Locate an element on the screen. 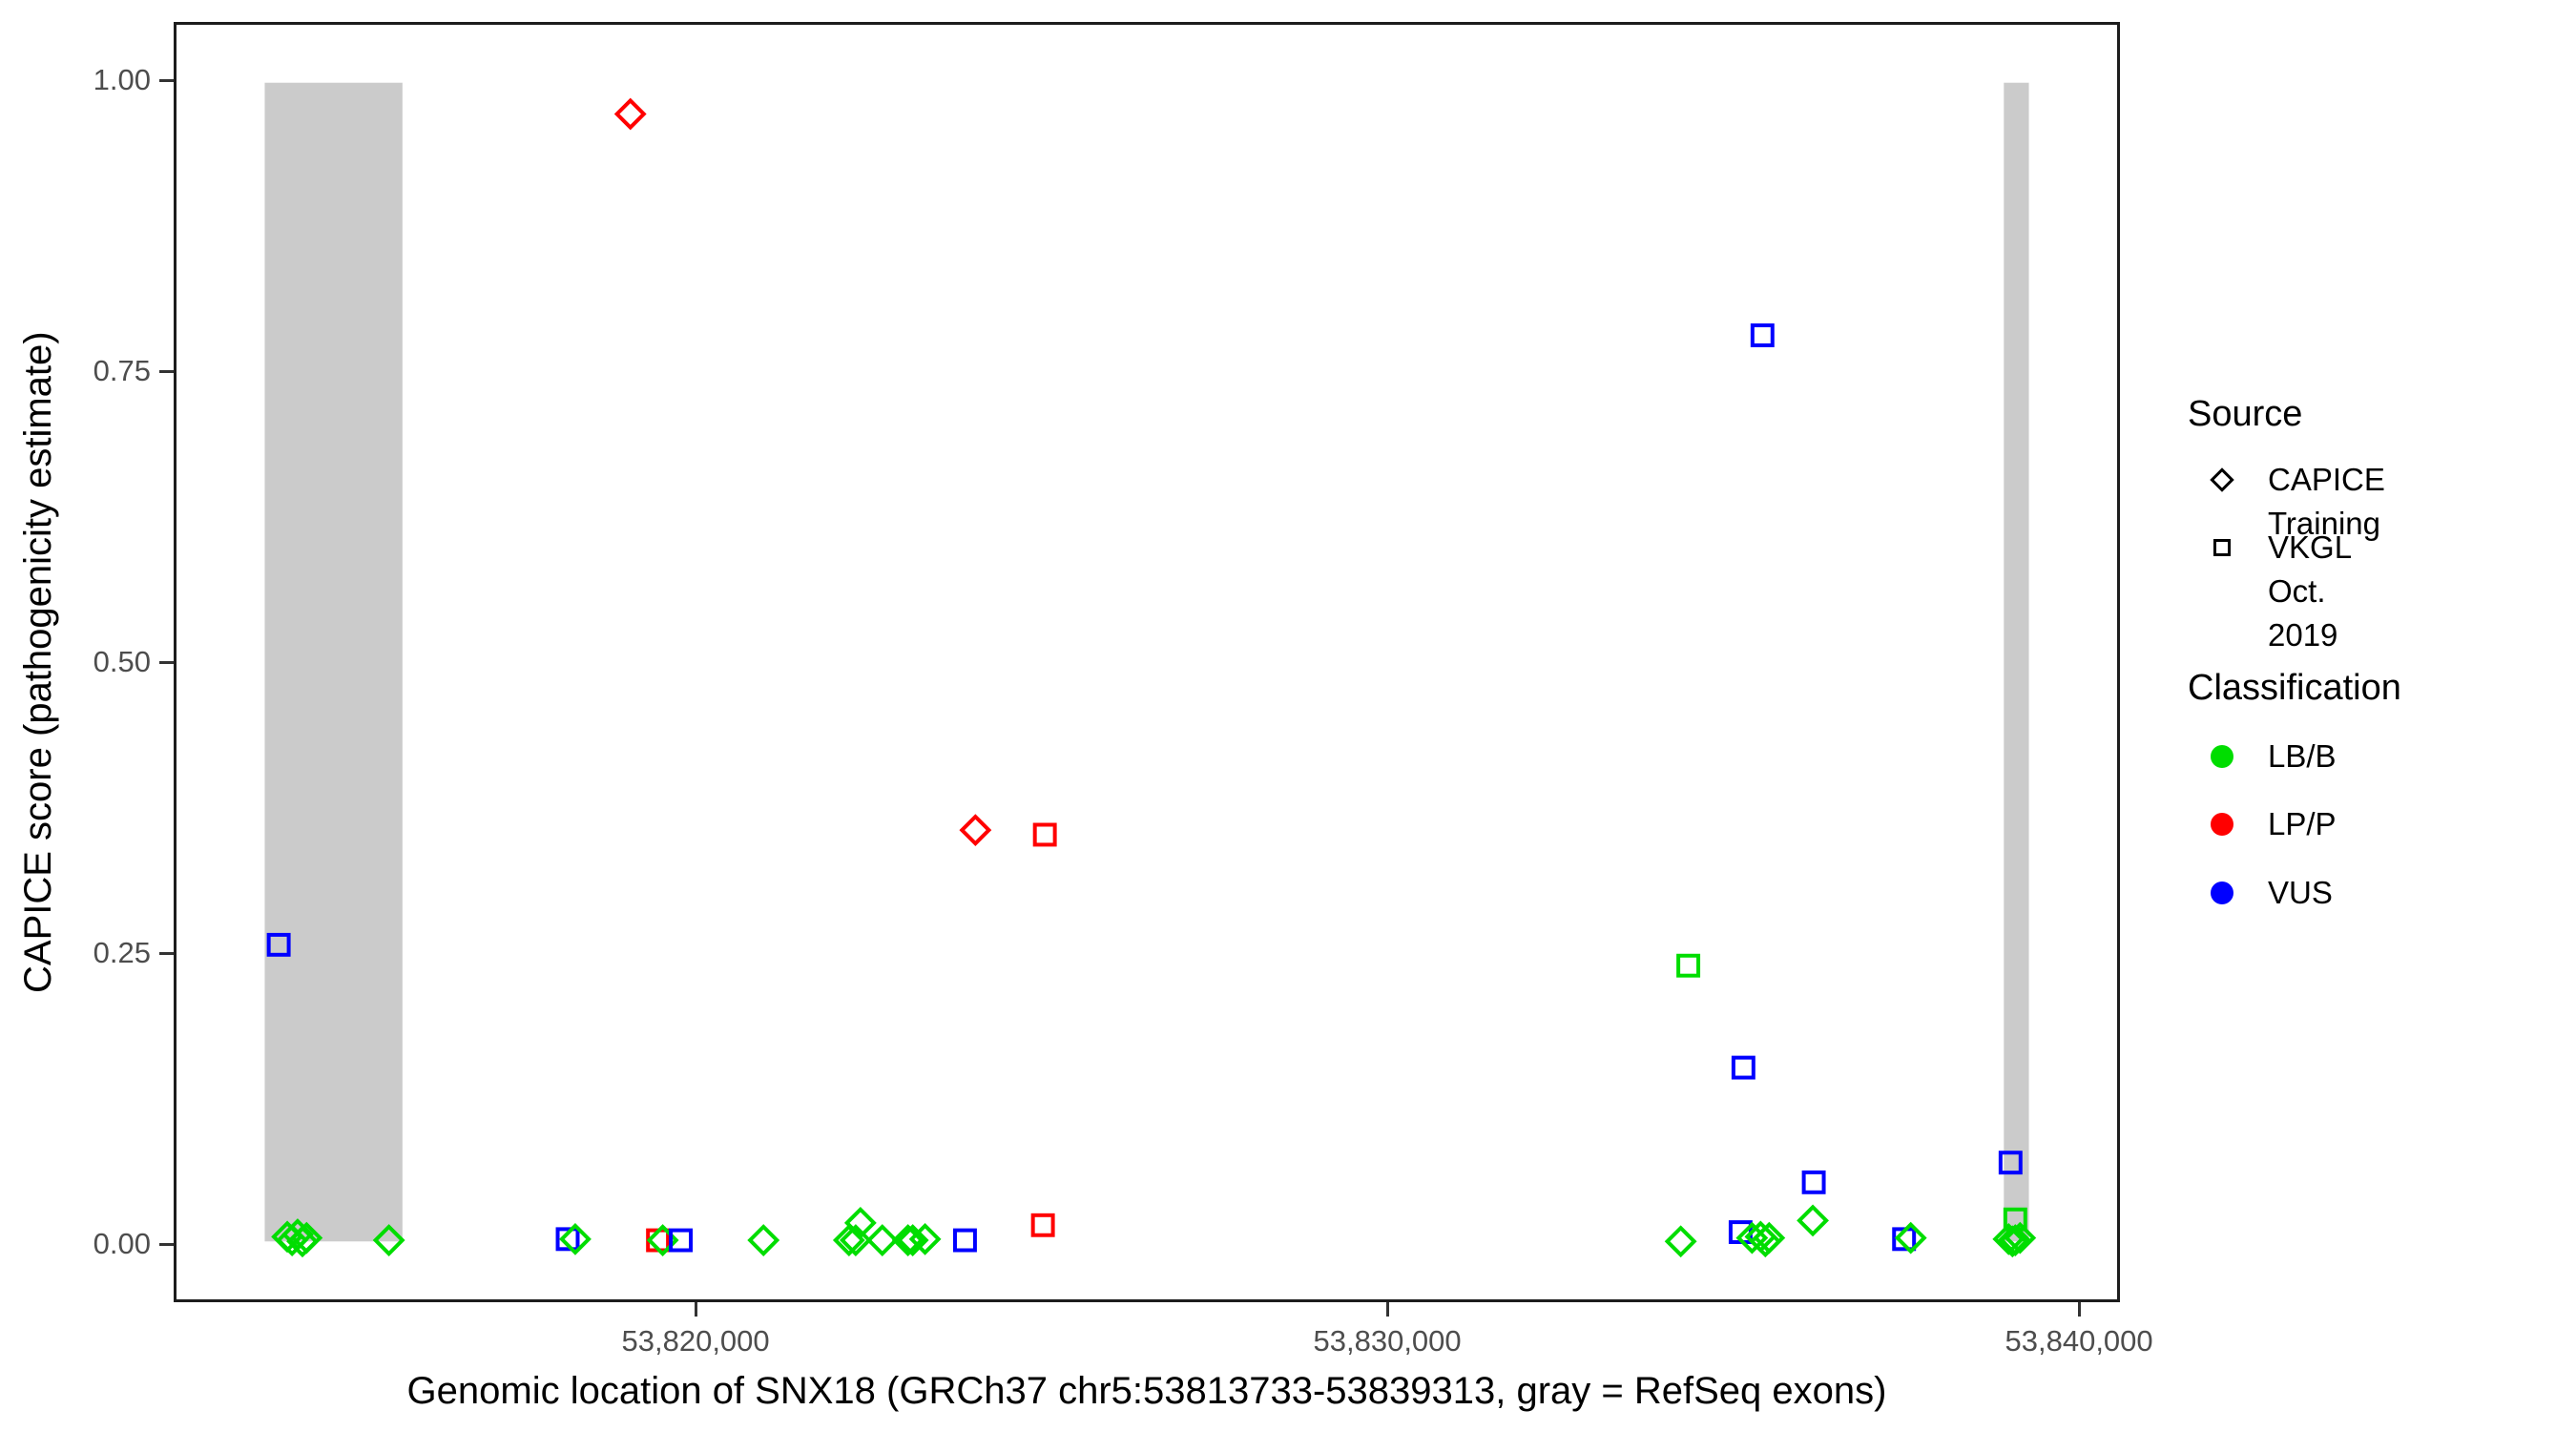  legend-label: CAPICE Training is located at coordinates (2326, 502).